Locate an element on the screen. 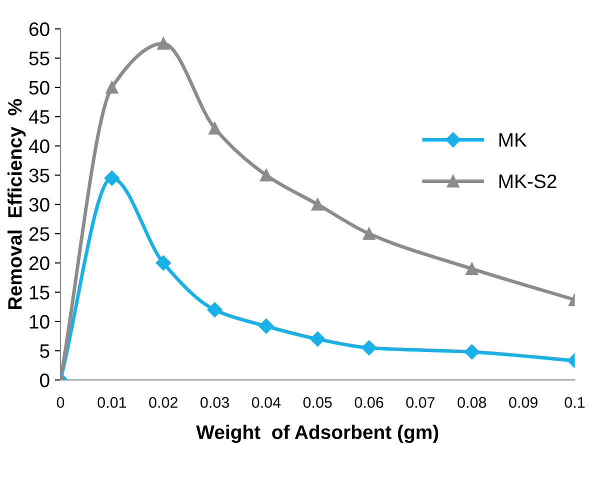  y-axis-title: Removal Efficiency % is located at coordinates (17, 204).